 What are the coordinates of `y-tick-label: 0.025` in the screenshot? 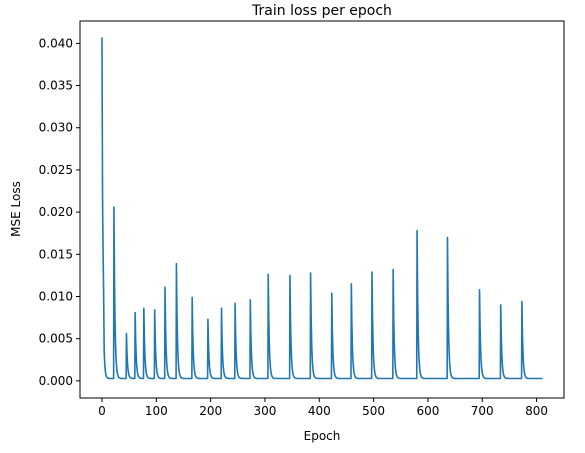 It's located at (56, 170).